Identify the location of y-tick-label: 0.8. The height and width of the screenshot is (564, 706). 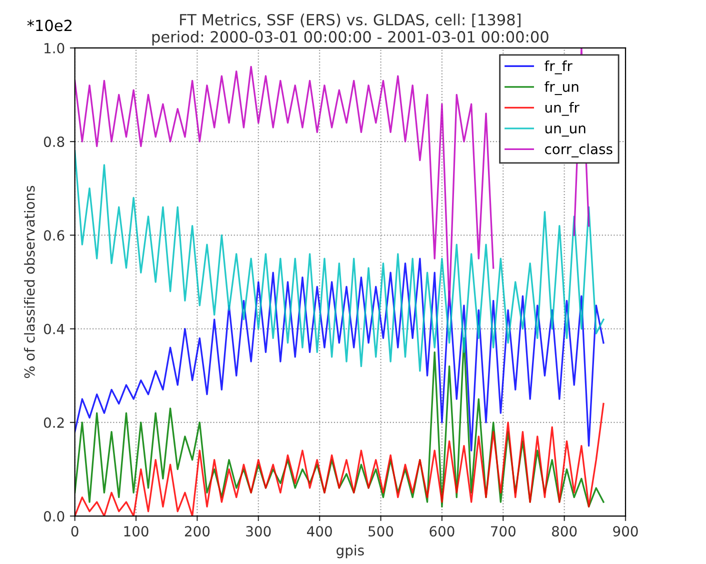
(54, 142).